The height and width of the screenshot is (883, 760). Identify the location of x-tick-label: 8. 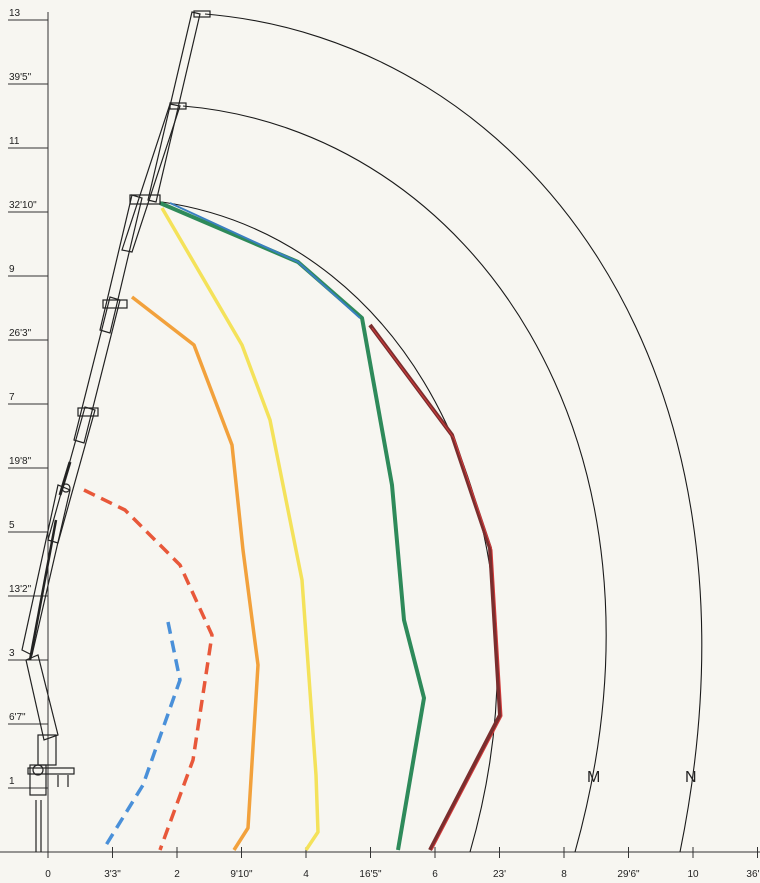
(564, 874).